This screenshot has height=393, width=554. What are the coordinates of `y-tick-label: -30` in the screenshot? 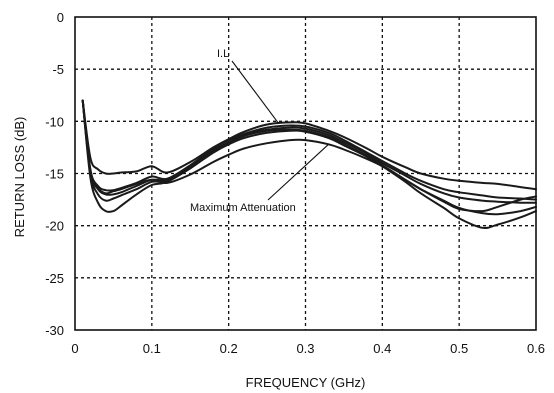 It's located at (54, 330).